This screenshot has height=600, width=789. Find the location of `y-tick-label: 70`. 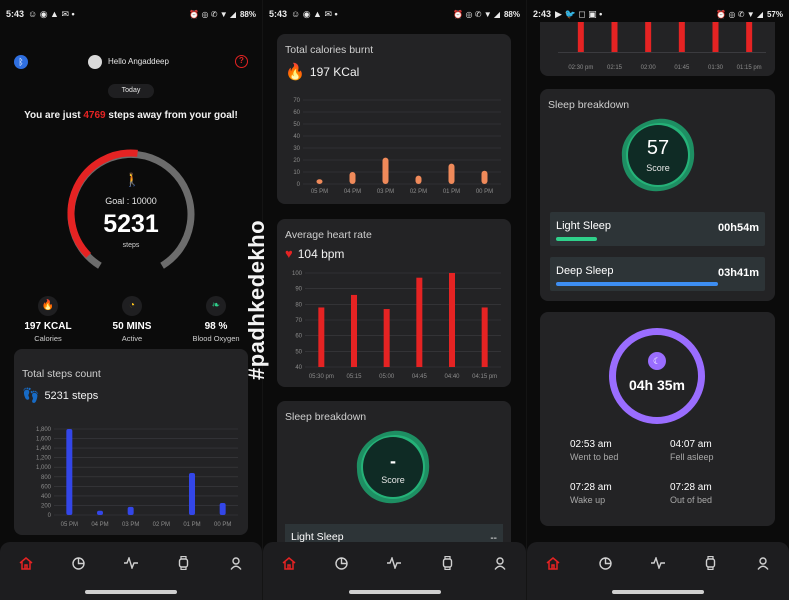

y-tick-label: 70 is located at coordinates (298, 321).